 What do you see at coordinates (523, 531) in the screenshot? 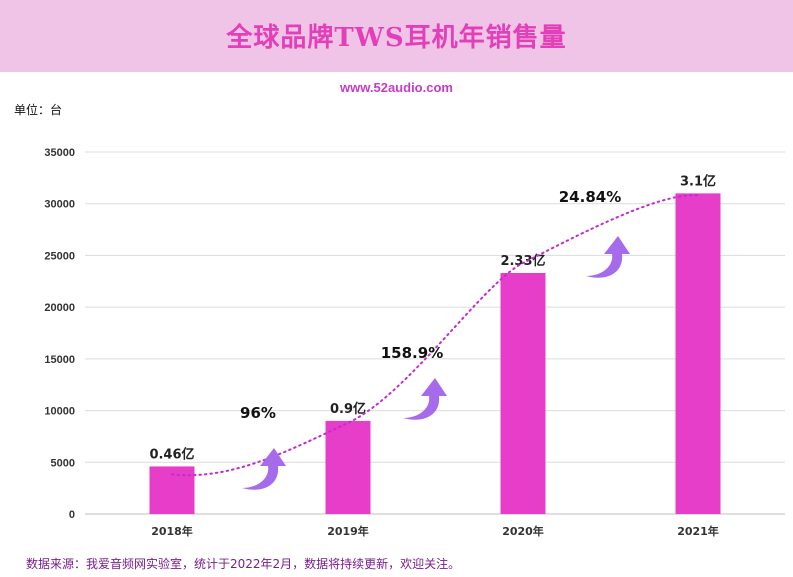
I see `x-category-label: 2020年` at bounding box center [523, 531].